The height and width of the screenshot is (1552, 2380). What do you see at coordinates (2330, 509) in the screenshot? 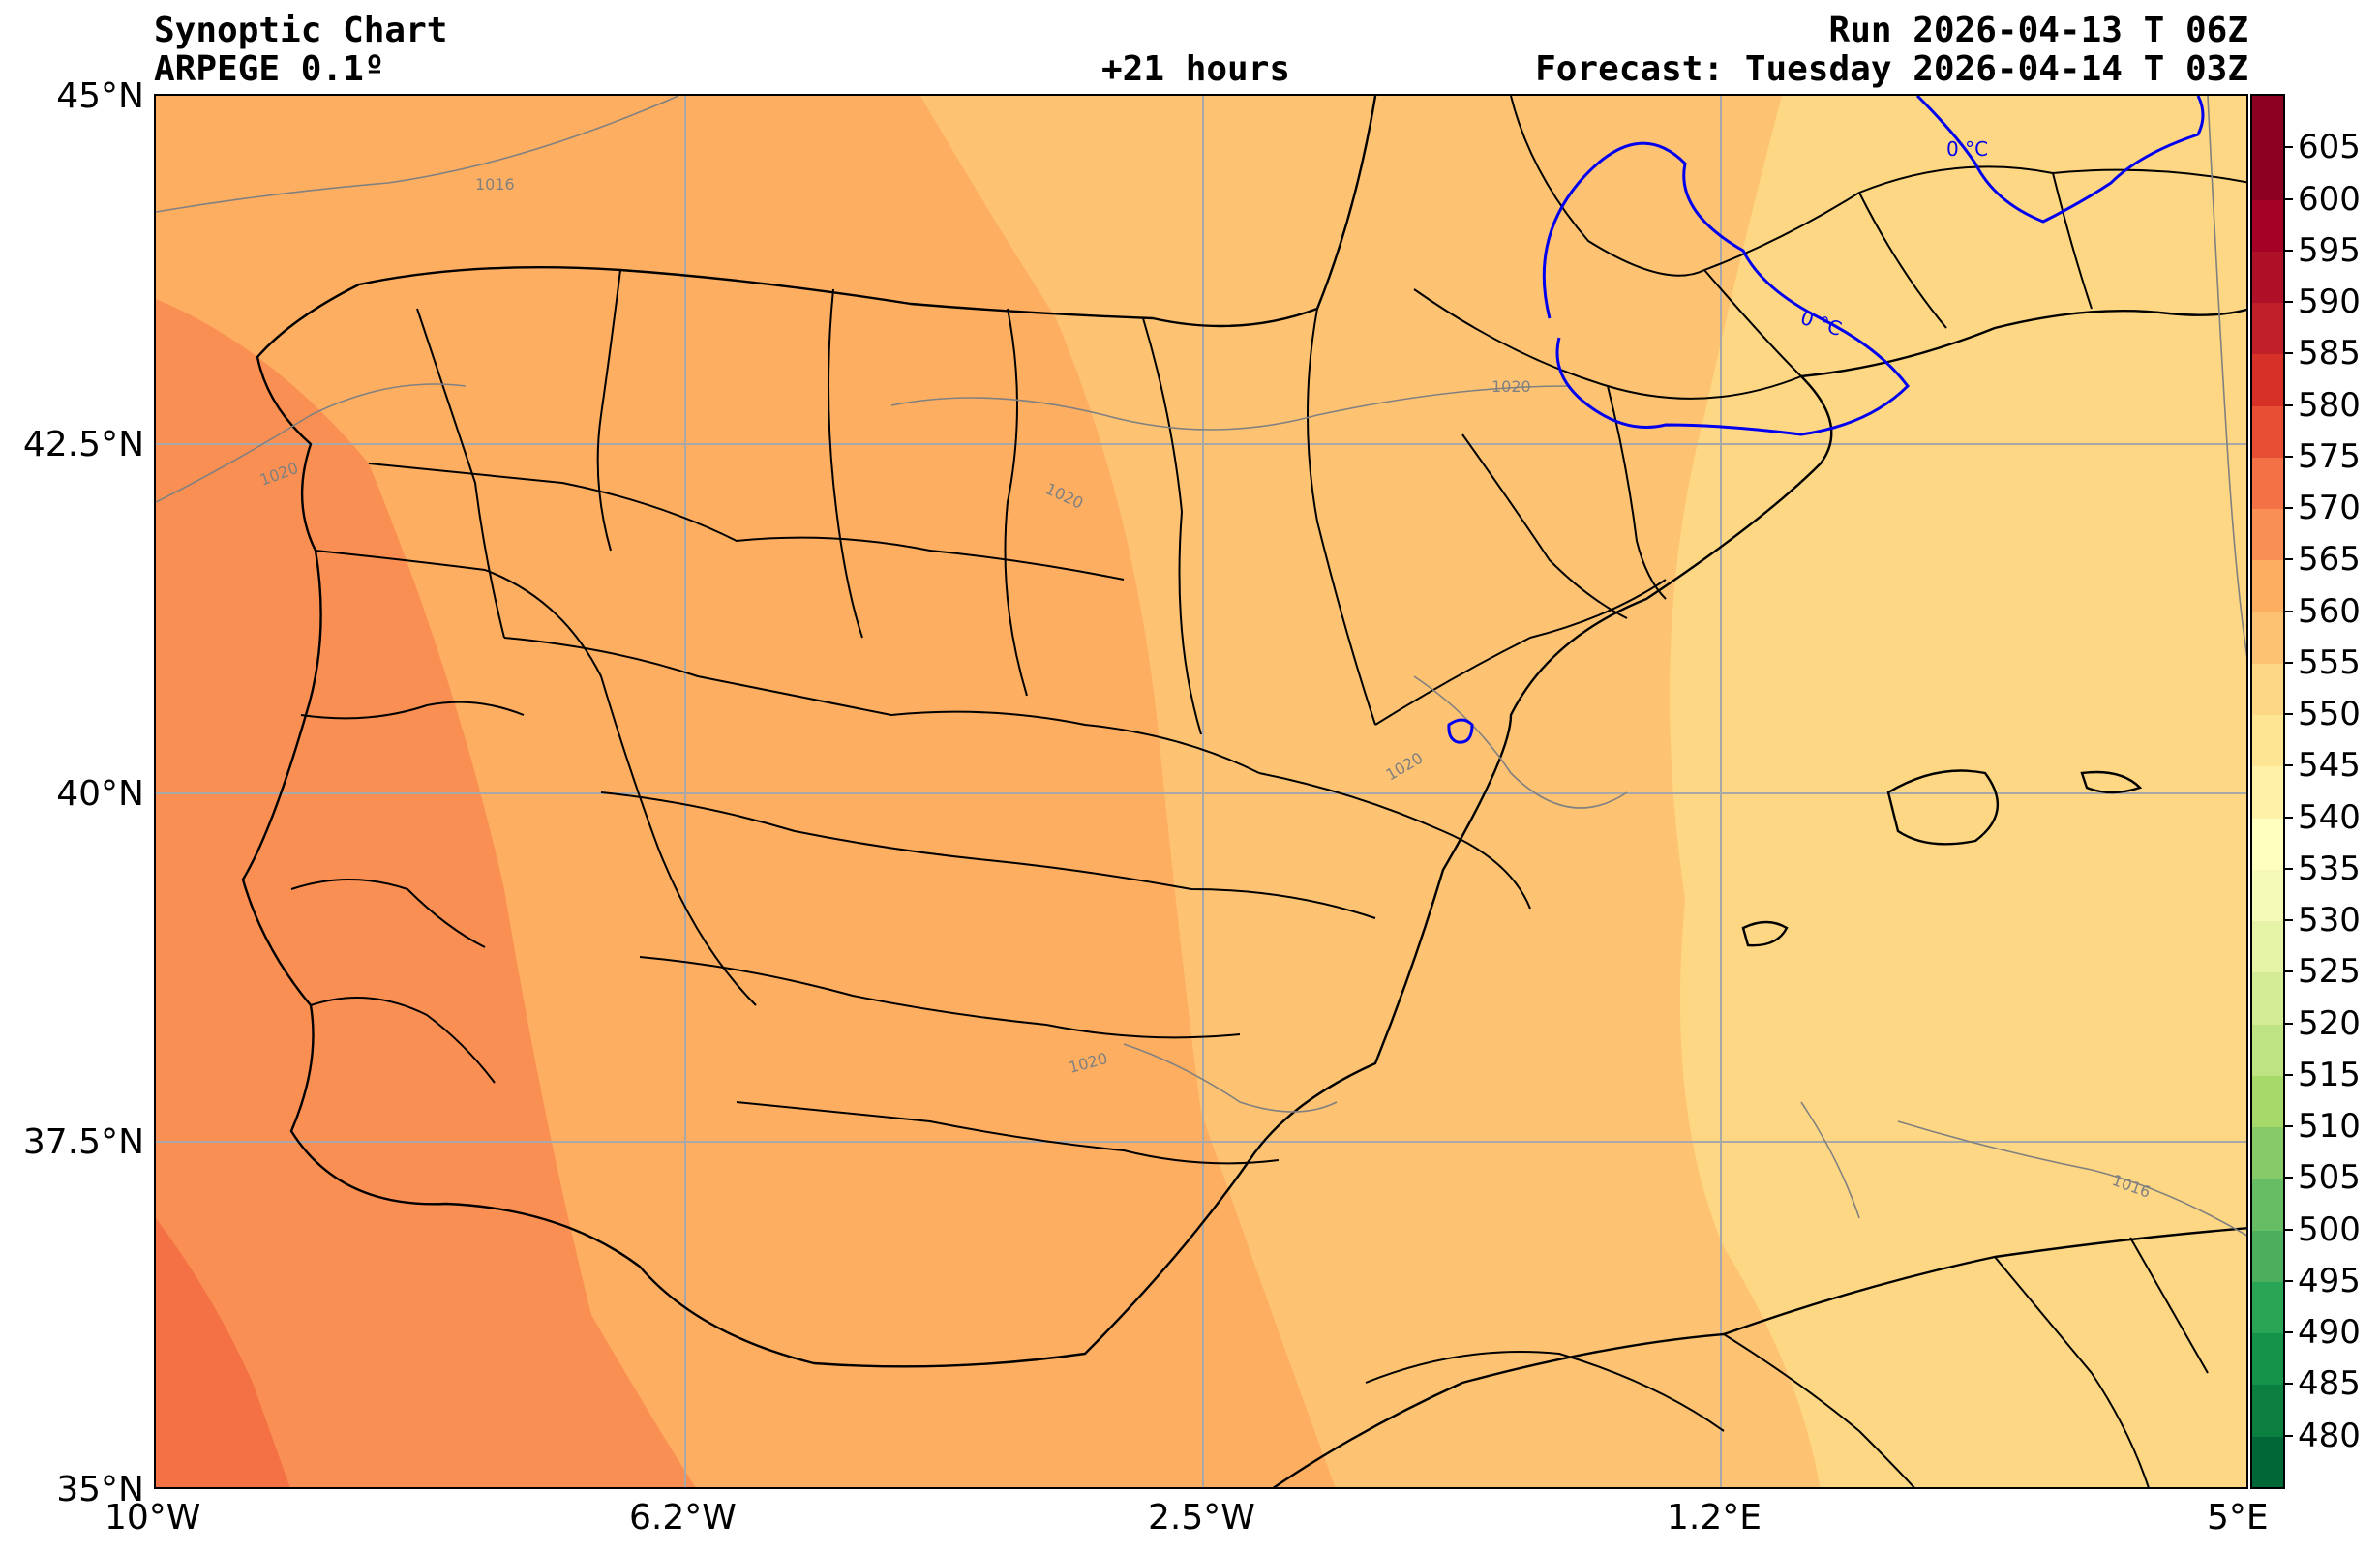
I see `colorbar-label: 570` at bounding box center [2330, 509].